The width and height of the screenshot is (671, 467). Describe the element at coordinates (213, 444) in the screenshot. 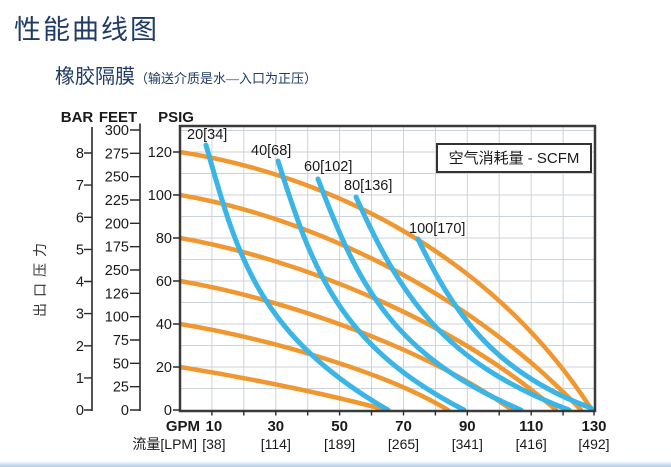

I see `lpm-tick-38: [38]` at that location.